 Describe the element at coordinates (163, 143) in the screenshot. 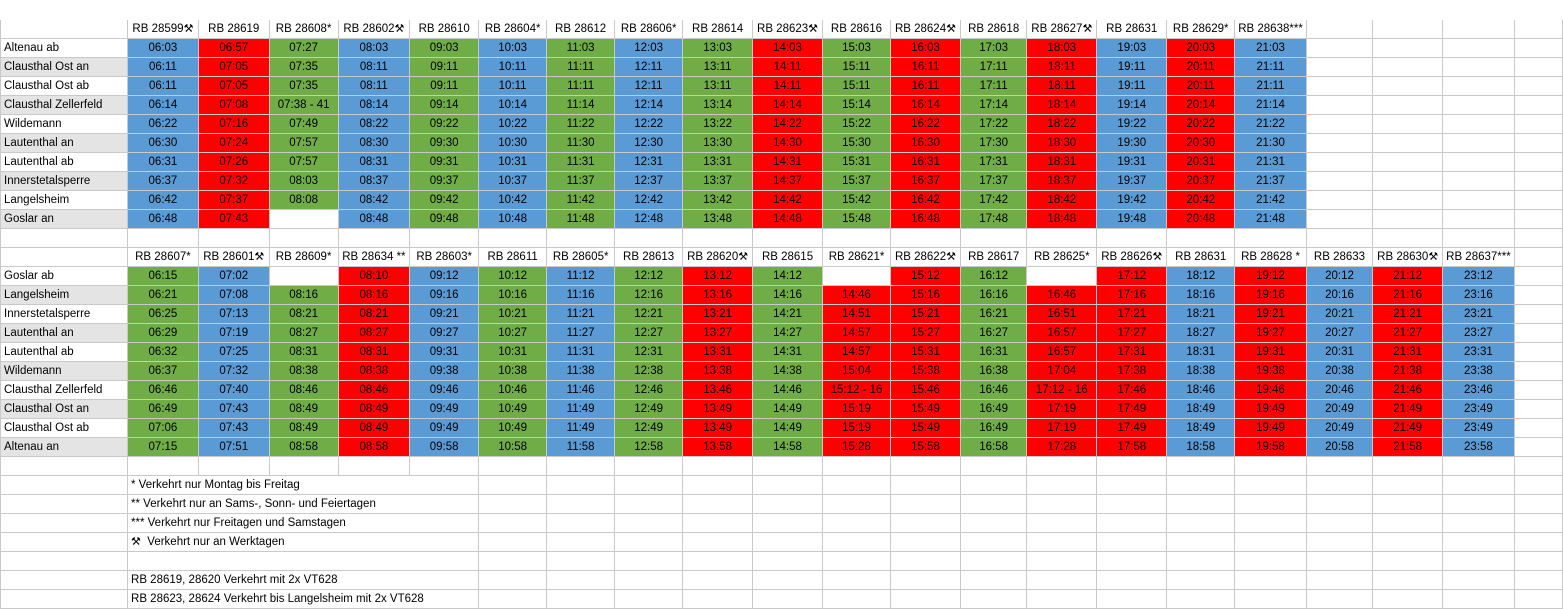

I see `up-time-cell: 06:30` at that location.